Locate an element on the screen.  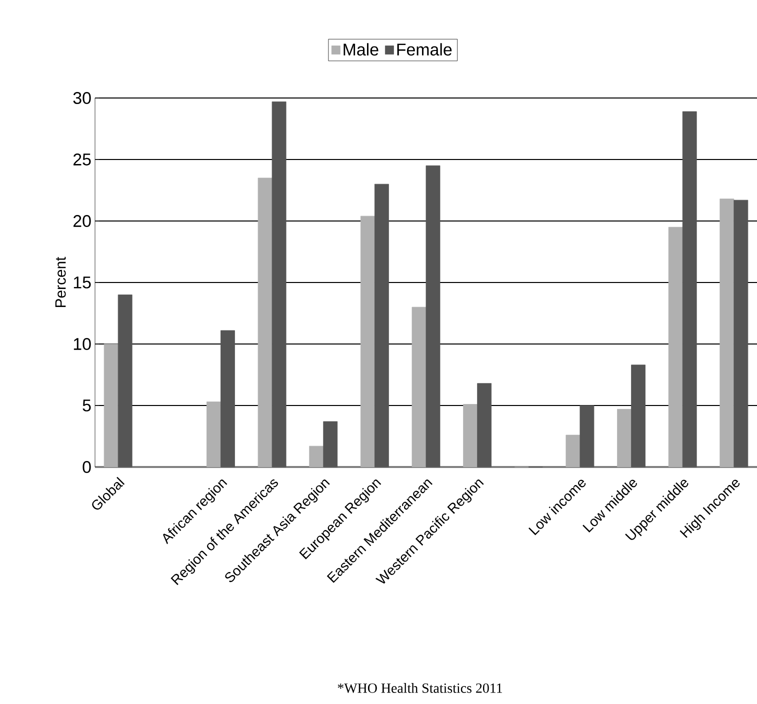
y-tick-label: 0 is located at coordinates (86, 467).